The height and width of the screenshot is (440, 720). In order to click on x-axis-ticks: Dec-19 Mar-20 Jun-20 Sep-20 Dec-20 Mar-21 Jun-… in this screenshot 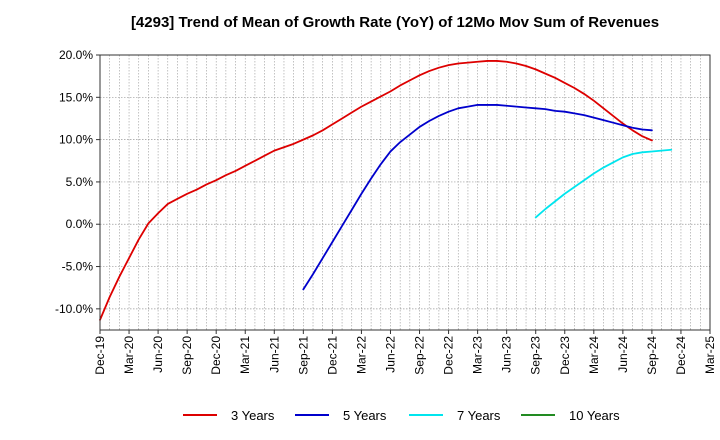, I will do `click(405, 352)`.